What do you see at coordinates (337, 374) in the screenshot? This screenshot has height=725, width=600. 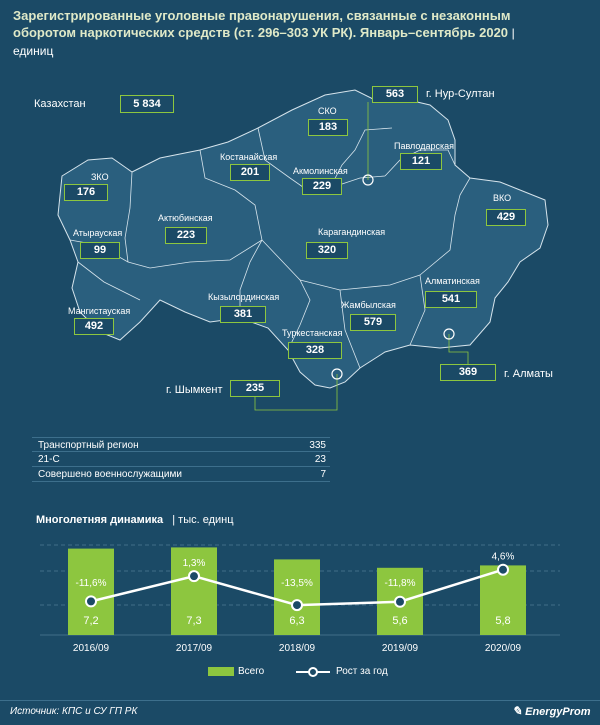 I see `shymkent-marker` at bounding box center [337, 374].